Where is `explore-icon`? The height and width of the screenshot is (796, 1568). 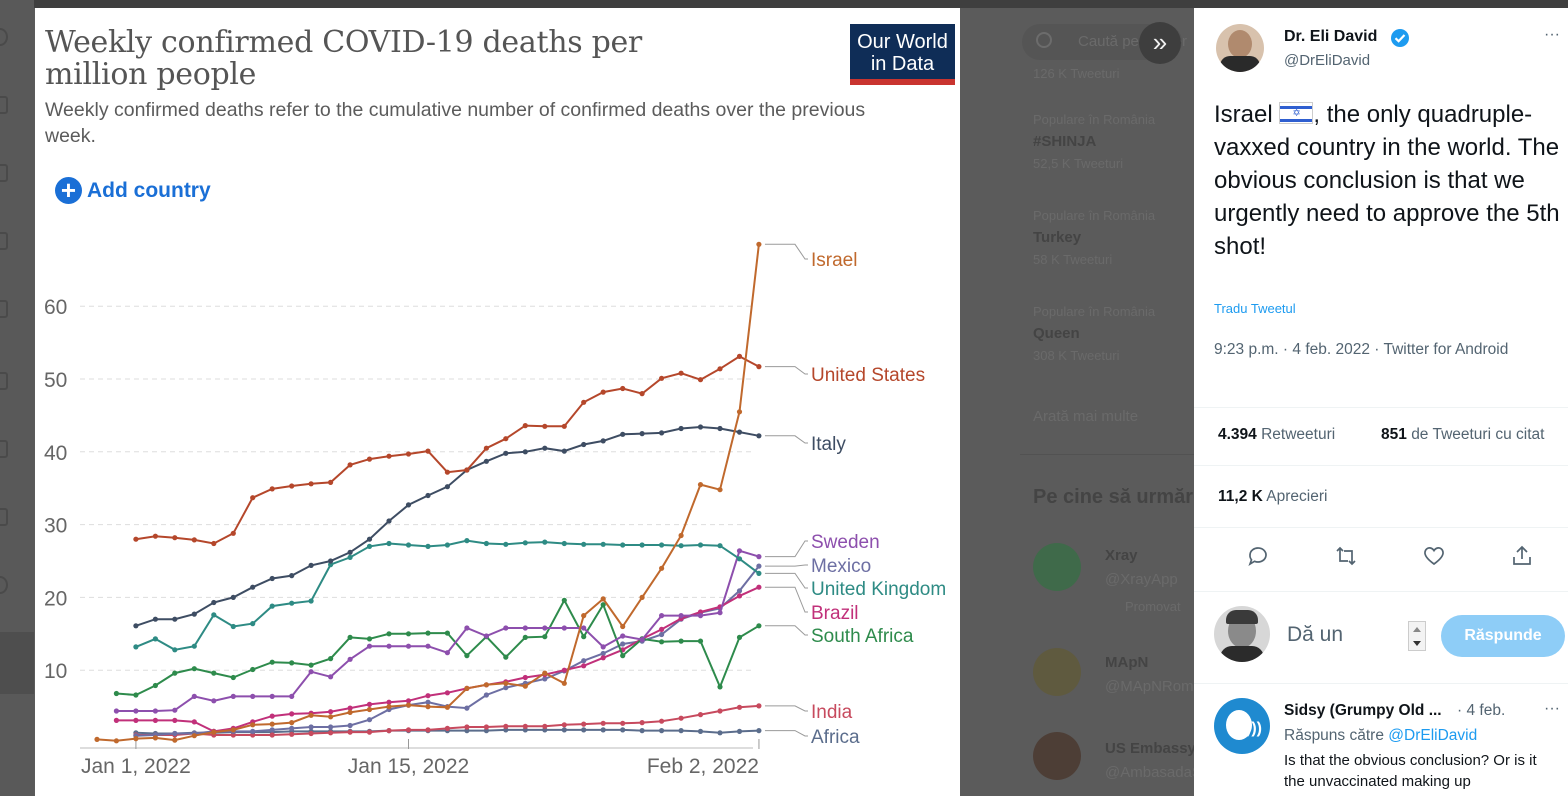 explore-icon is located at coordinates (4, 173).